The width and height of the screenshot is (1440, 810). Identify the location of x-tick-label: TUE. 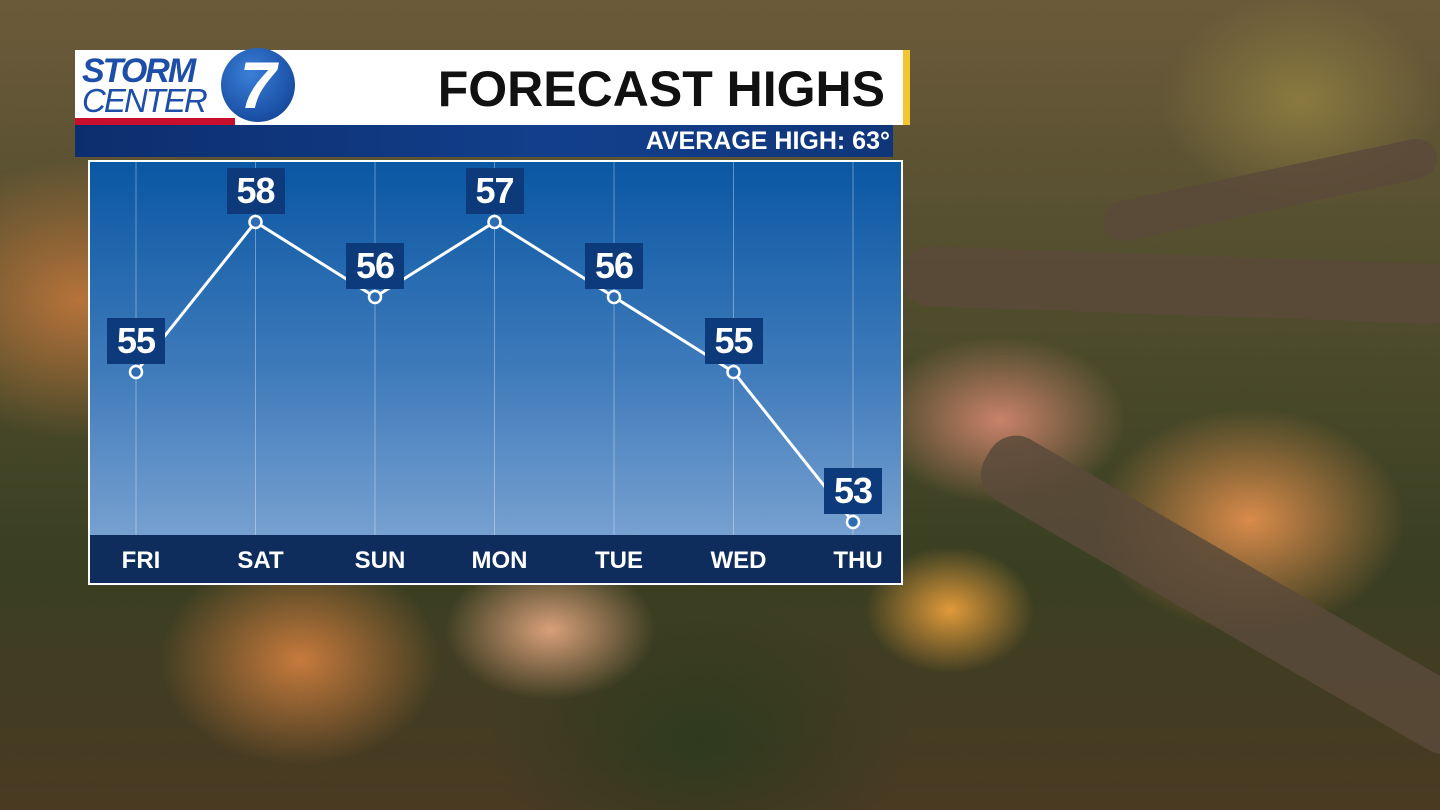
(619, 560).